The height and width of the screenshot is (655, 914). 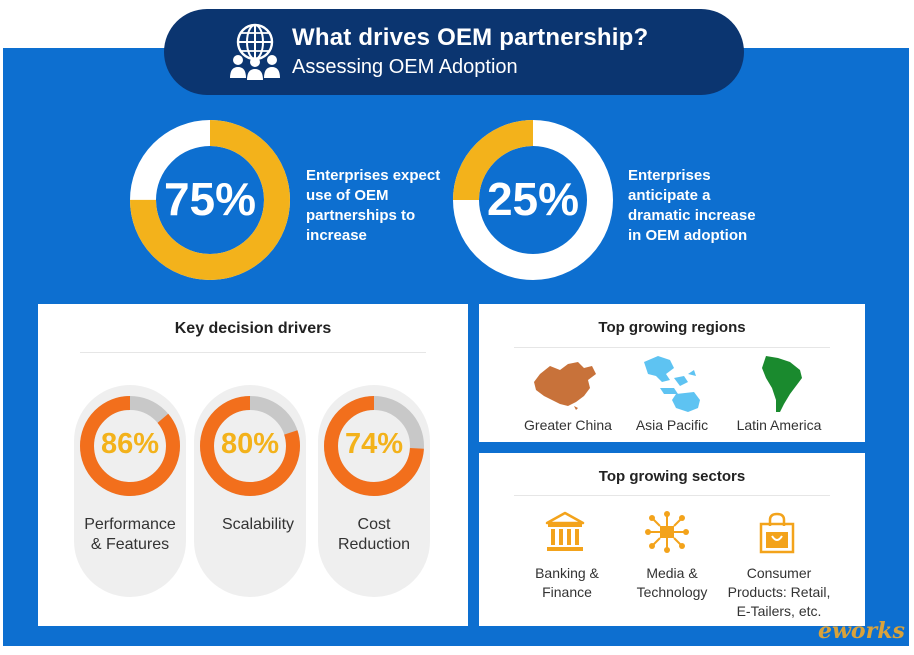 I want to click on stat-value-25: 25%, so click(x=533, y=199).